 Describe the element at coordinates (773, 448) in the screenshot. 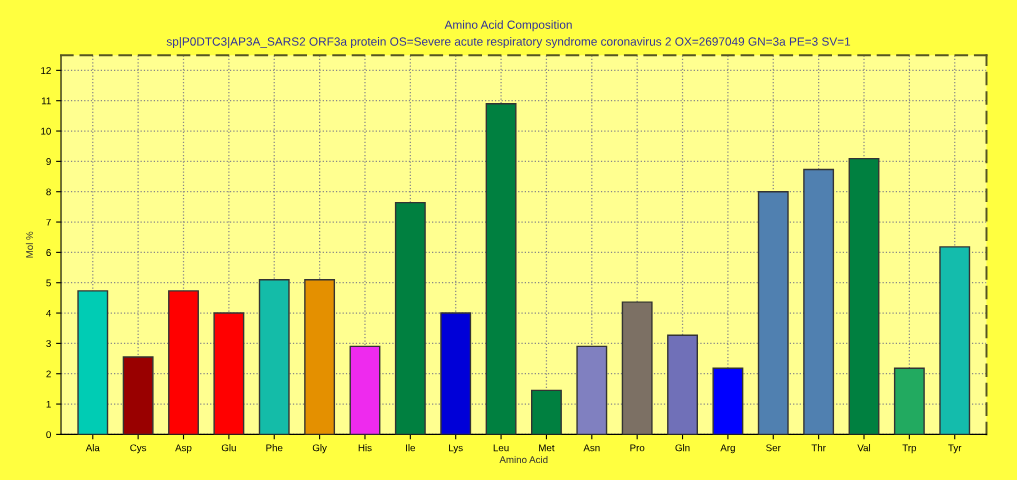

I see `x-tick-label: Ser` at that location.